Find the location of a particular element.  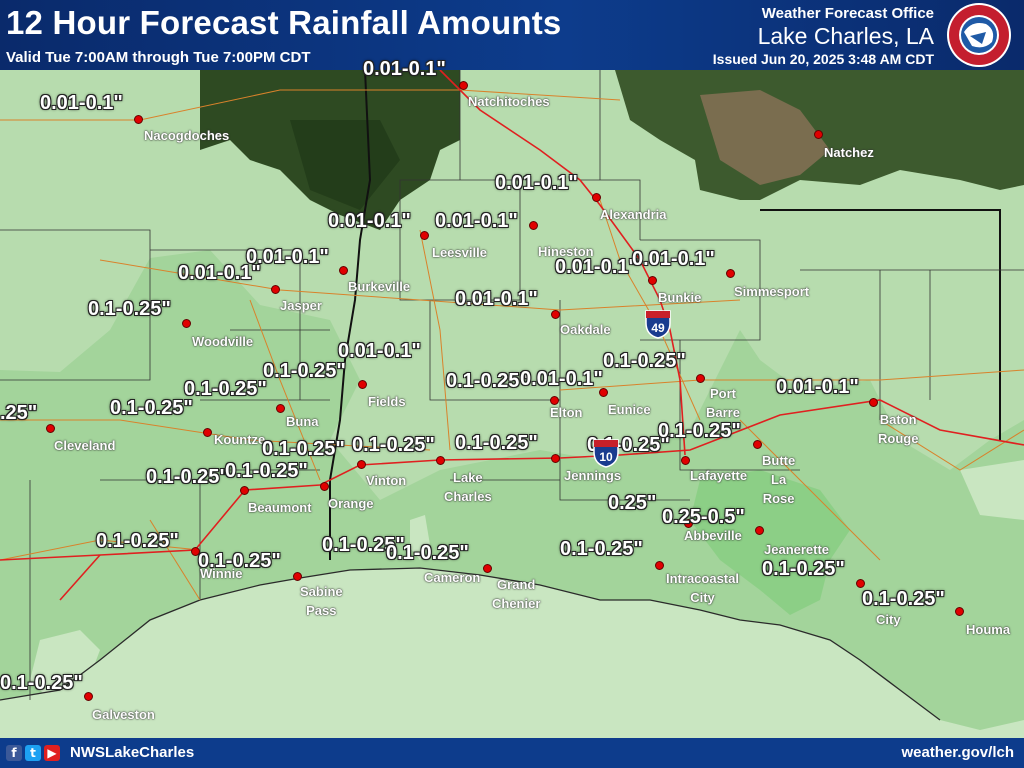

city-label: Butte La Rose is located at coordinates (779, 479).